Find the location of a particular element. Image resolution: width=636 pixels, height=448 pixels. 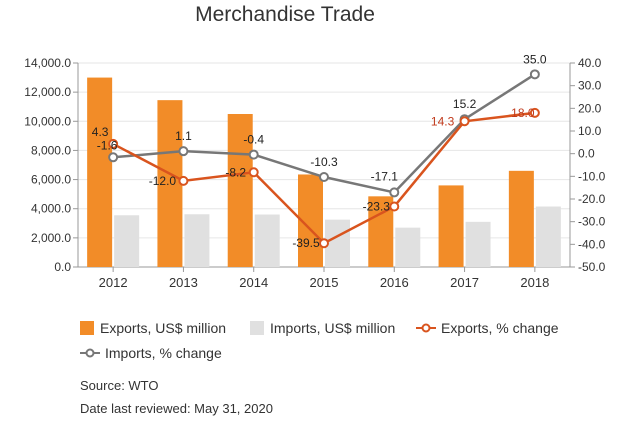

y-left-tick-label: 2,000.0 is located at coordinates (51, 238).